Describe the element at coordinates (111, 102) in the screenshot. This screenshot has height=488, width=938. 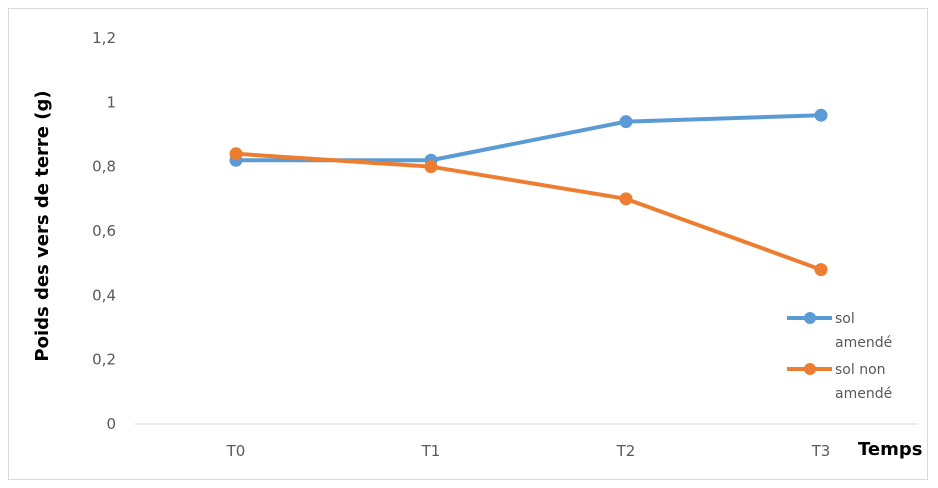
I see `y-tick-label: 1` at that location.